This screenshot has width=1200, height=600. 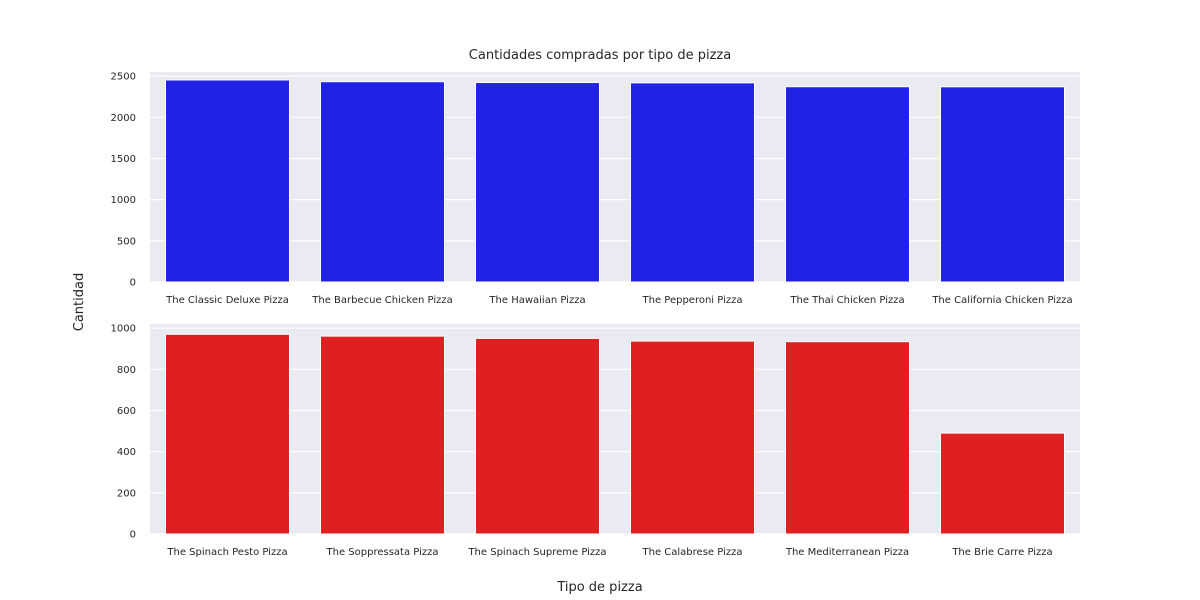 I want to click on x-tick-label: The California Chicken Pizza, so click(x=1001, y=300).